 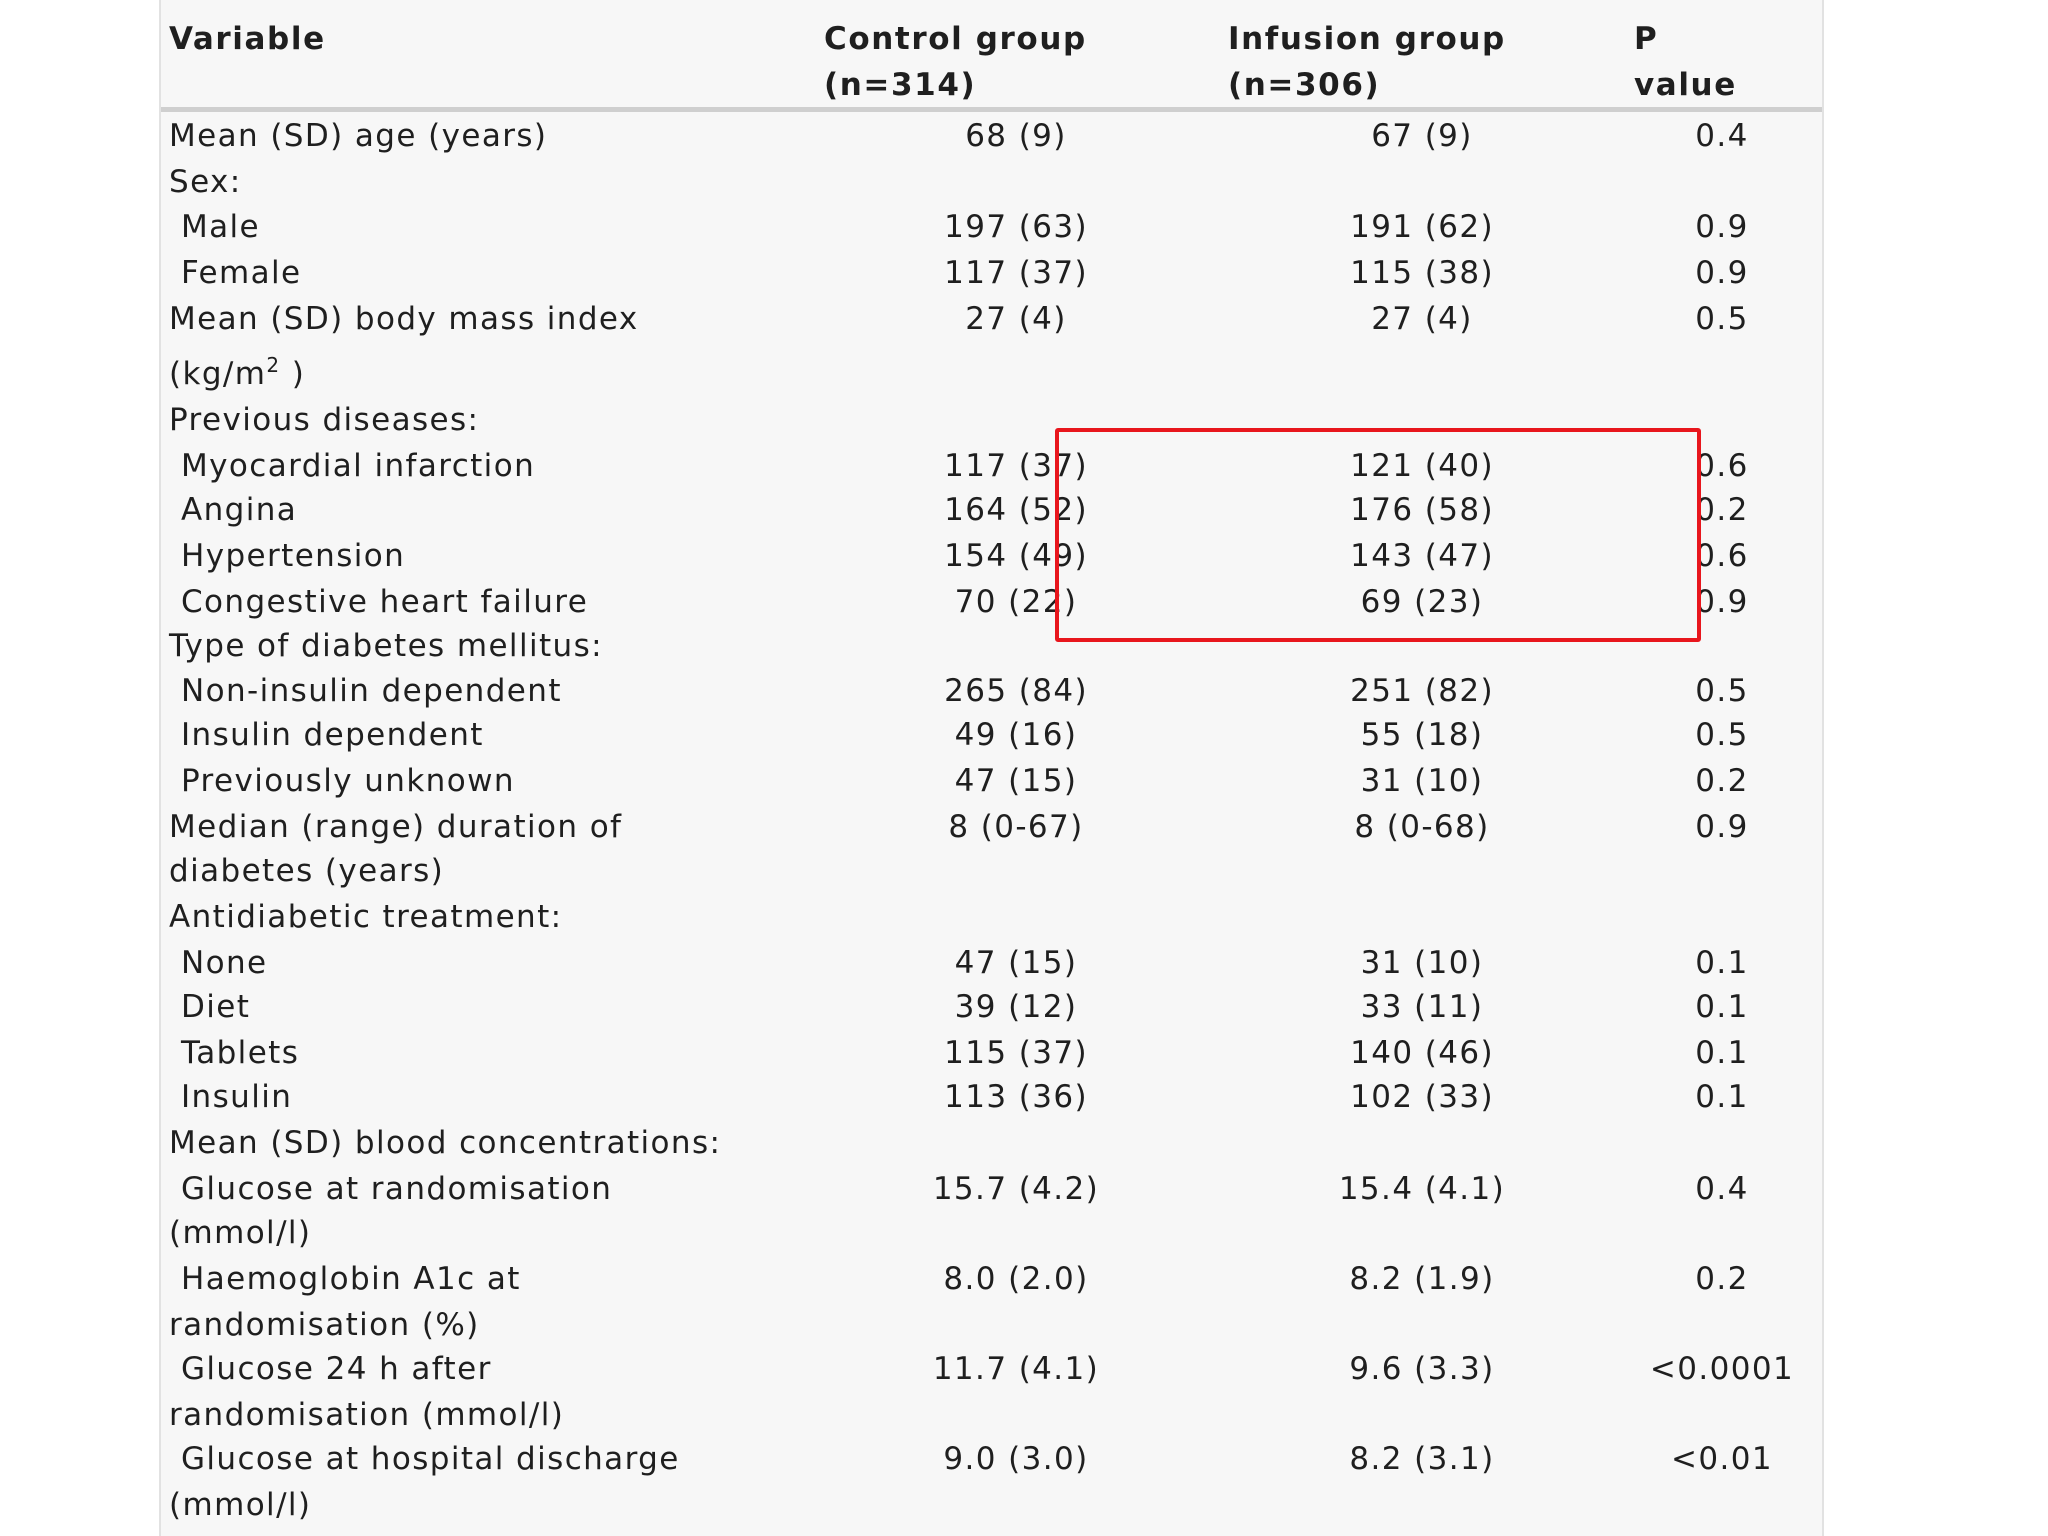 I want to click on row-label: Glucose 24 h after, so click(x=336, y=1369).